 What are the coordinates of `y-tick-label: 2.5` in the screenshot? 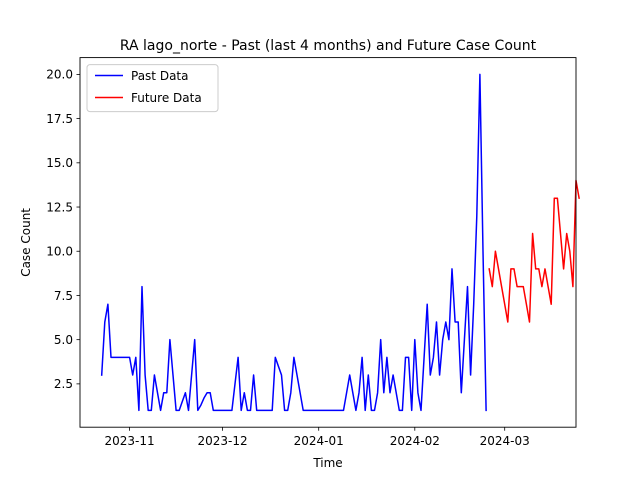 It's located at (63, 384).